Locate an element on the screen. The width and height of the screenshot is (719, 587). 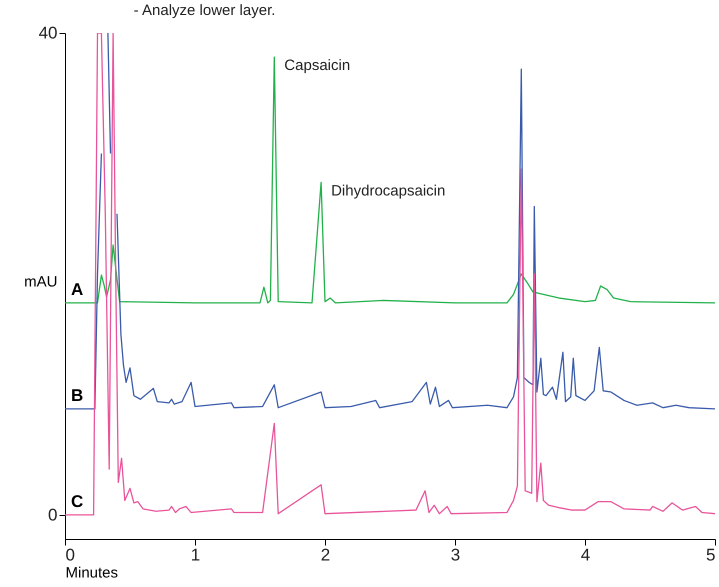
y-axis-title: mAU is located at coordinates (41, 282).